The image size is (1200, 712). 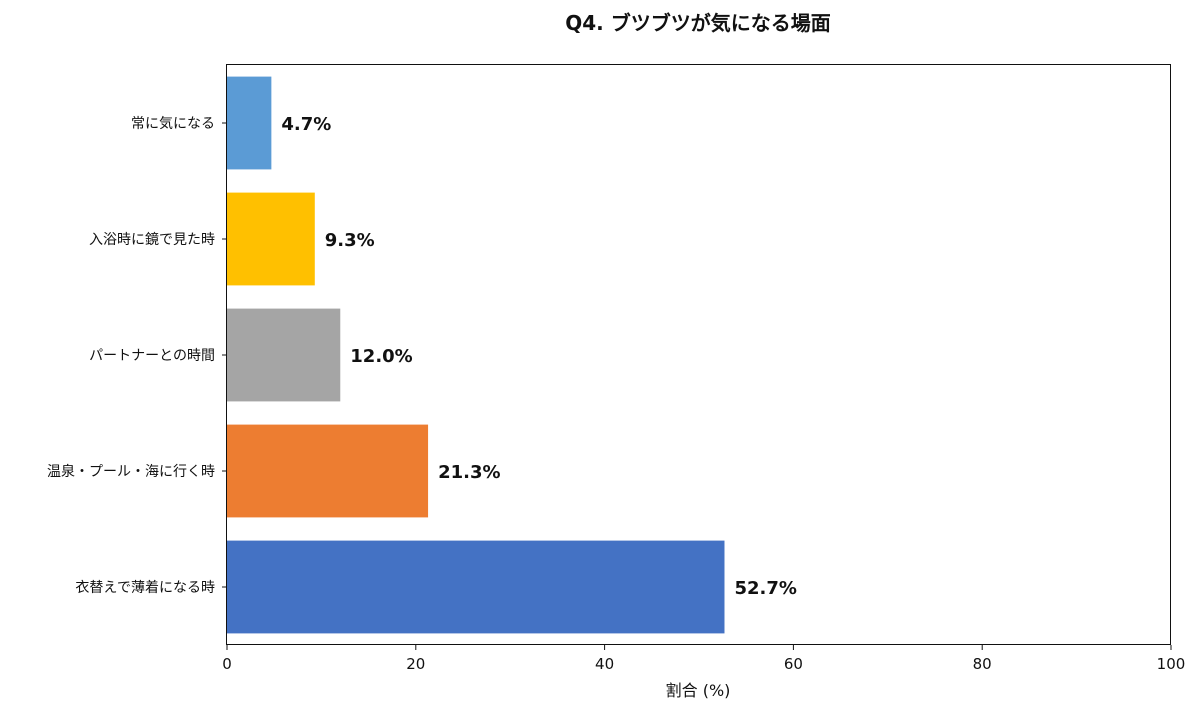 What do you see at coordinates (173, 124) in the screenshot?
I see `category-label: 常に気になる` at bounding box center [173, 124].